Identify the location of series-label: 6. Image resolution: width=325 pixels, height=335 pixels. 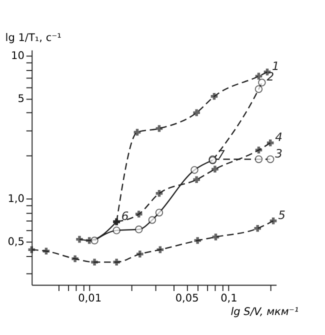
(125, 215).